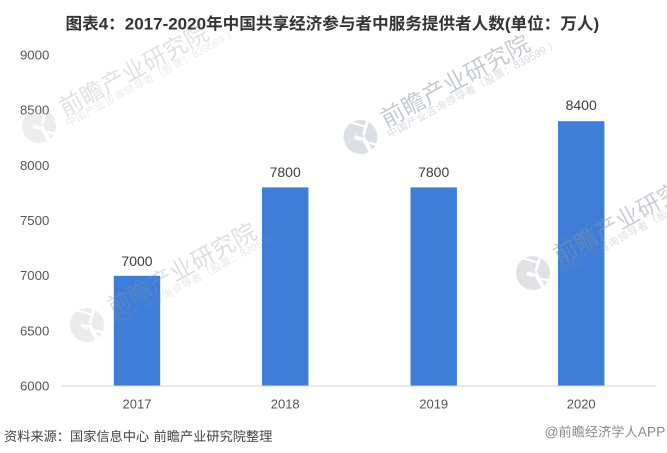 Image resolution: width=667 pixels, height=453 pixels. I want to click on svg-text: 8400, so click(581, 105).